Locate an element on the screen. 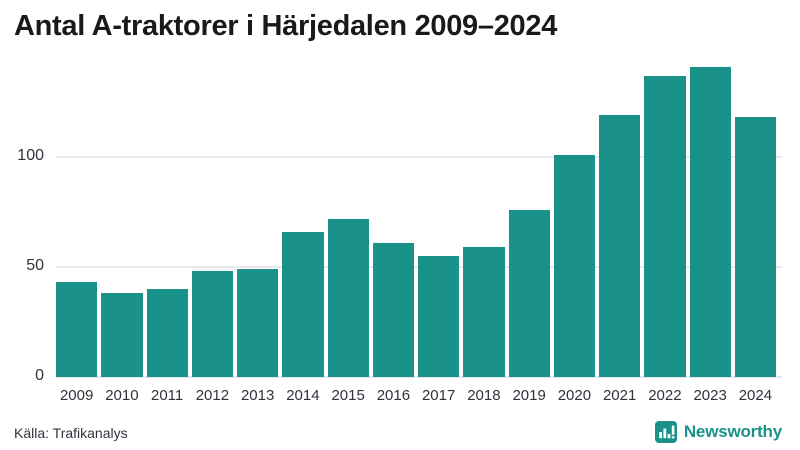 This screenshot has height=450, width=800. y-tick-label: 50 is located at coordinates (35, 265).